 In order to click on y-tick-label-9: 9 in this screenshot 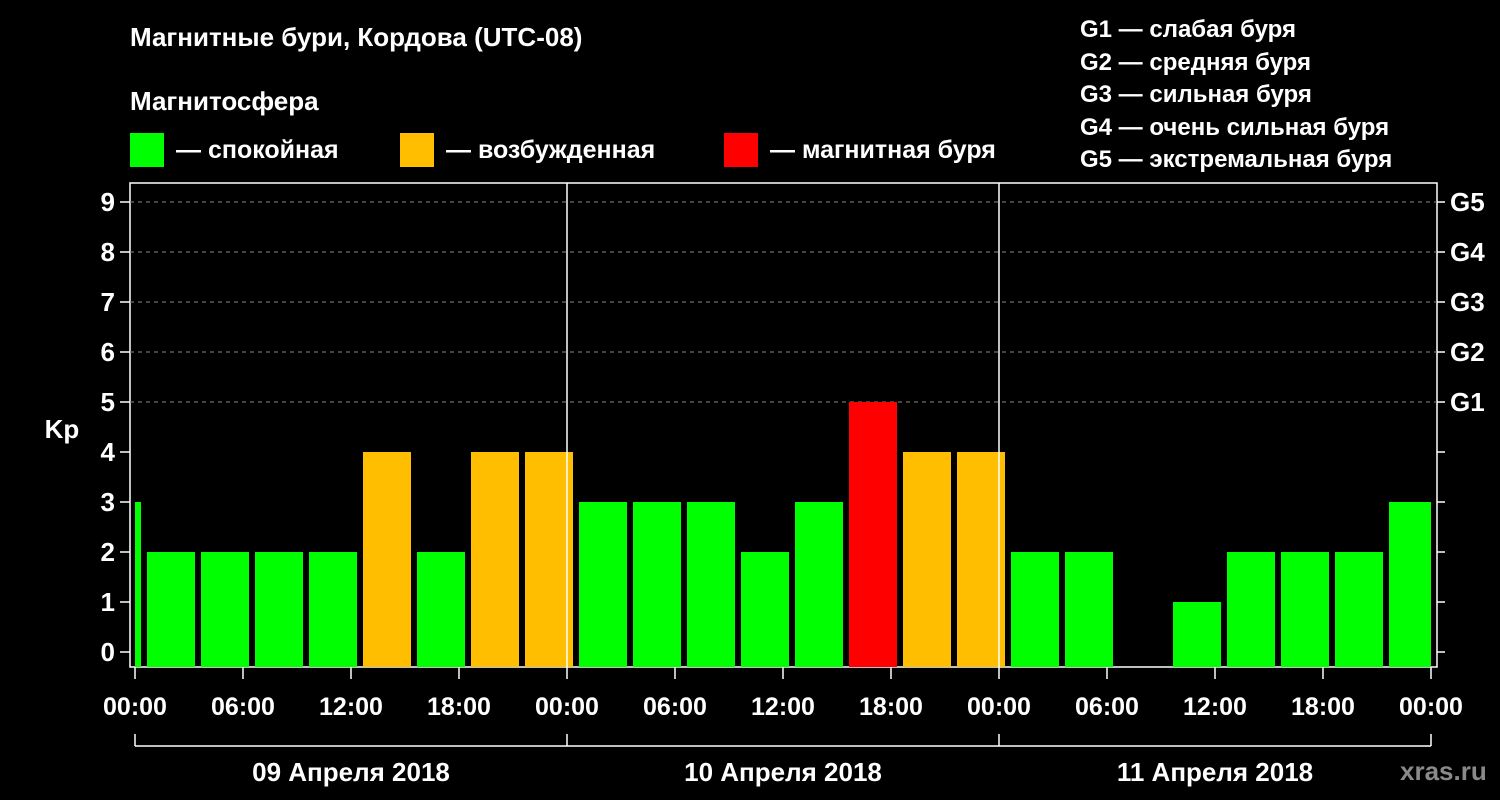, I will do `click(108, 202)`.